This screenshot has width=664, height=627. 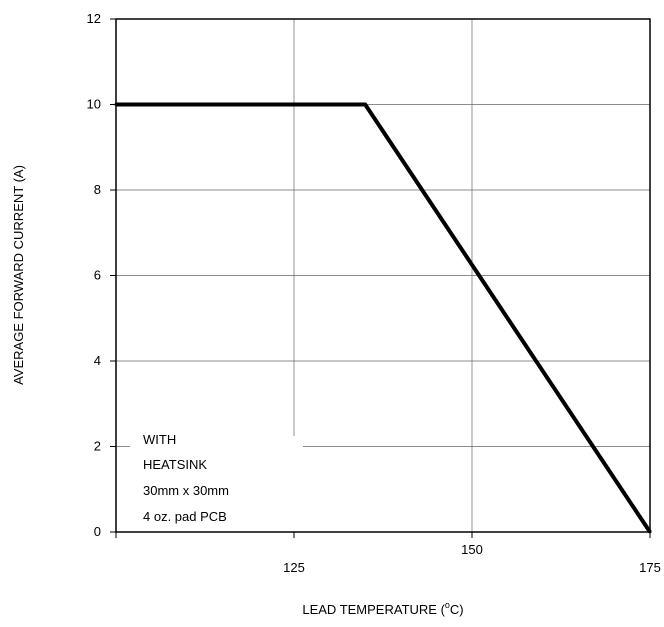 What do you see at coordinates (18, 275) in the screenshot?
I see `y-axis-label: AVERAGE FORWARD CURRENT (A)` at bounding box center [18, 275].